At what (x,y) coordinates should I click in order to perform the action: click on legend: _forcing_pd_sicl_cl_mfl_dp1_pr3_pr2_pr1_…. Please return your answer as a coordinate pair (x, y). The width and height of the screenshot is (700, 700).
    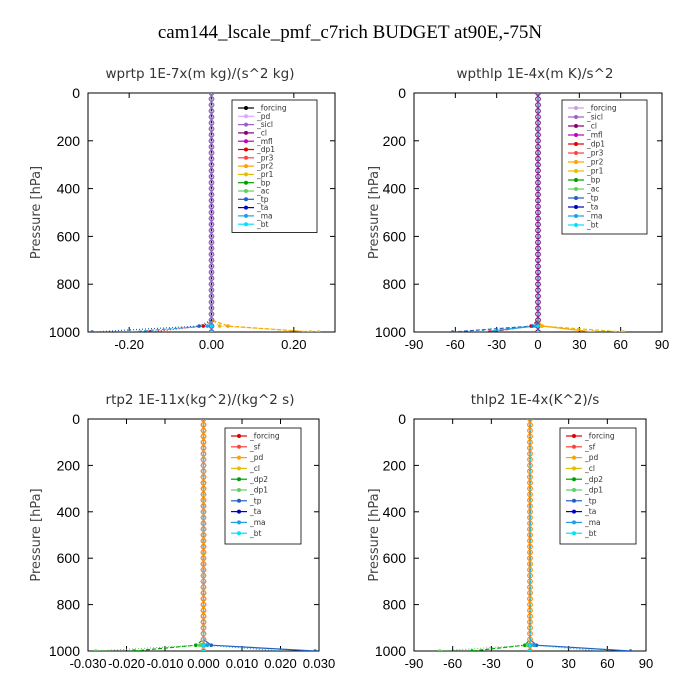
    Looking at the image, I should click on (274, 166).